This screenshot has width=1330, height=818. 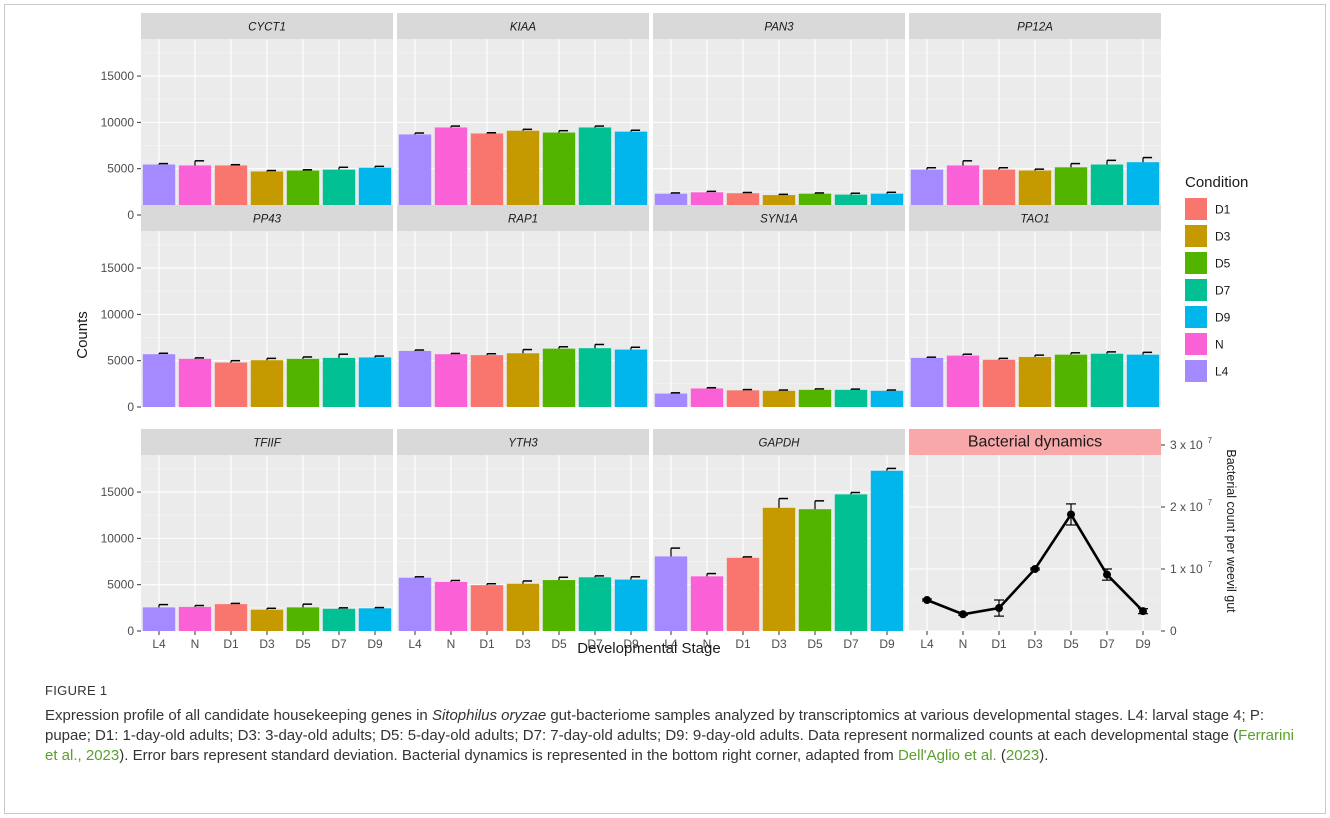 What do you see at coordinates (303, 619) in the screenshot?
I see `bar-TFIIF-D5` at bounding box center [303, 619].